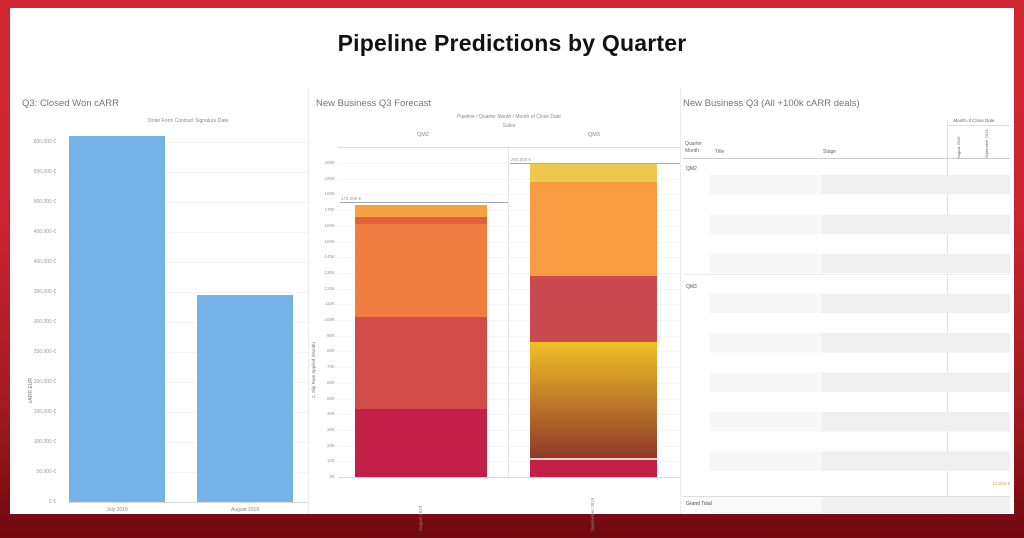 The height and width of the screenshot is (538, 1024). What do you see at coordinates (44, 382) in the screenshot?
I see `y-tick-label: 200,000 €` at bounding box center [44, 382].